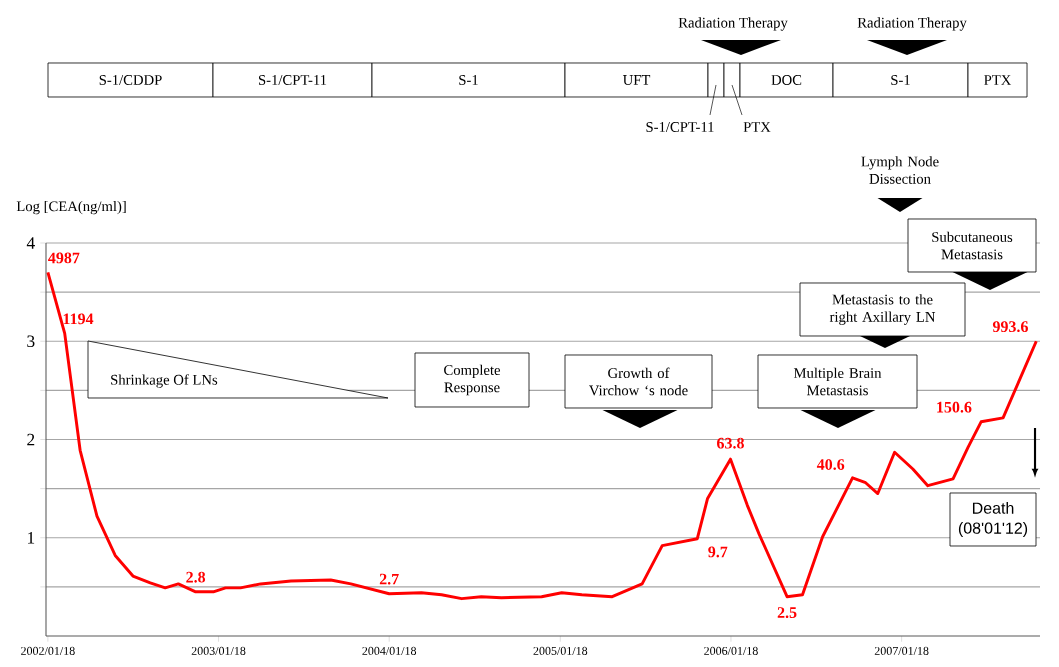  I want to click on text: UFT, so click(636, 80).